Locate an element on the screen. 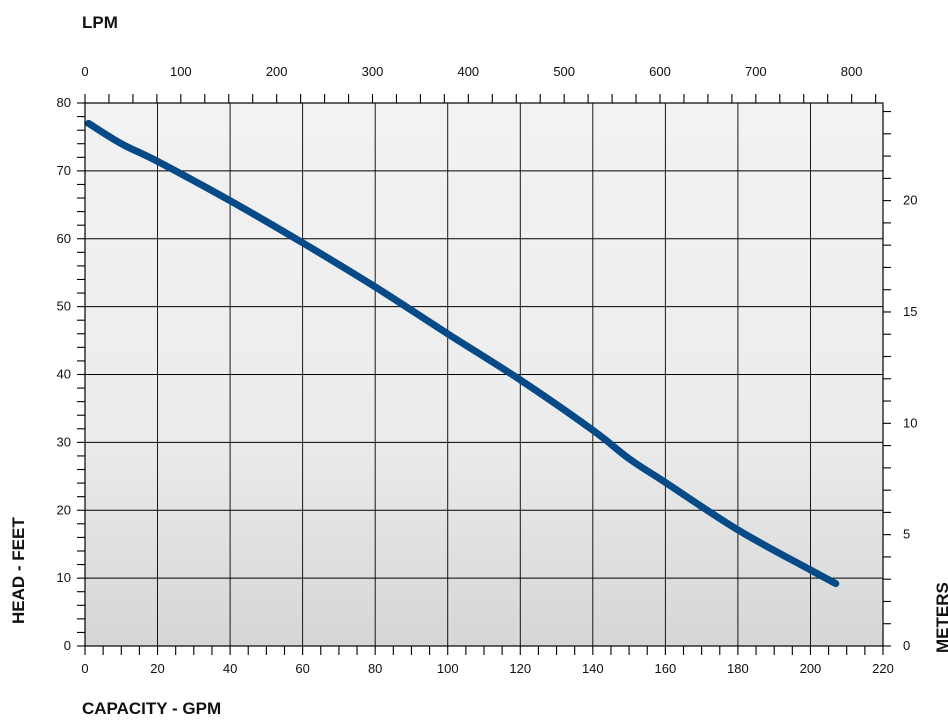 Image resolution: width=948 pixels, height=721 pixels. x-tick-label: 80 is located at coordinates (375, 668).